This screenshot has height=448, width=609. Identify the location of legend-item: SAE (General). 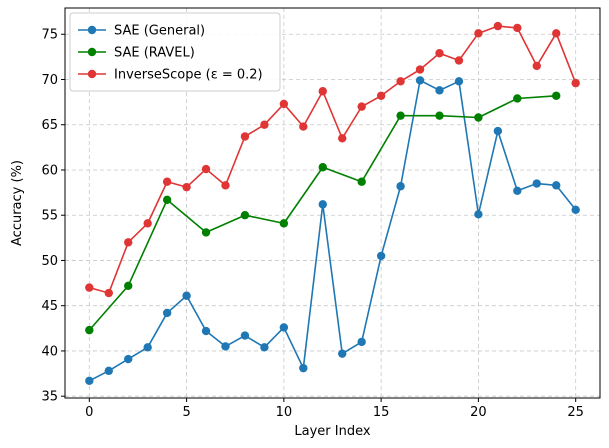
(141, 31).